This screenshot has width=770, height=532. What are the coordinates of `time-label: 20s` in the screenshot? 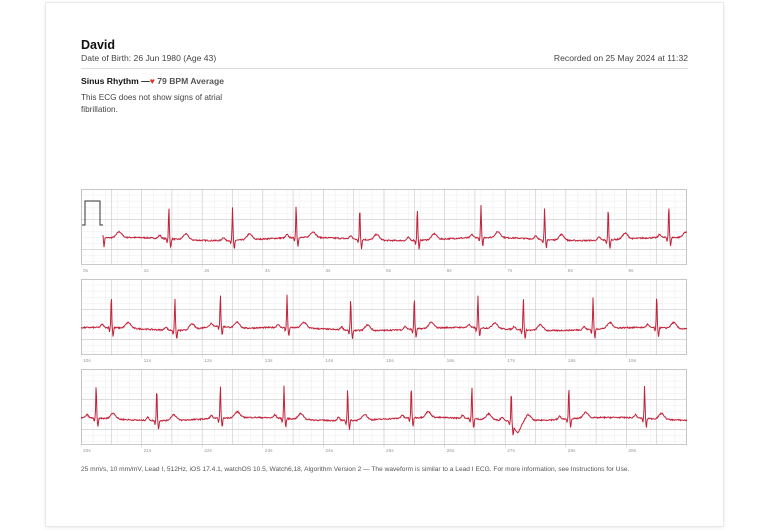 It's located at (87, 451).